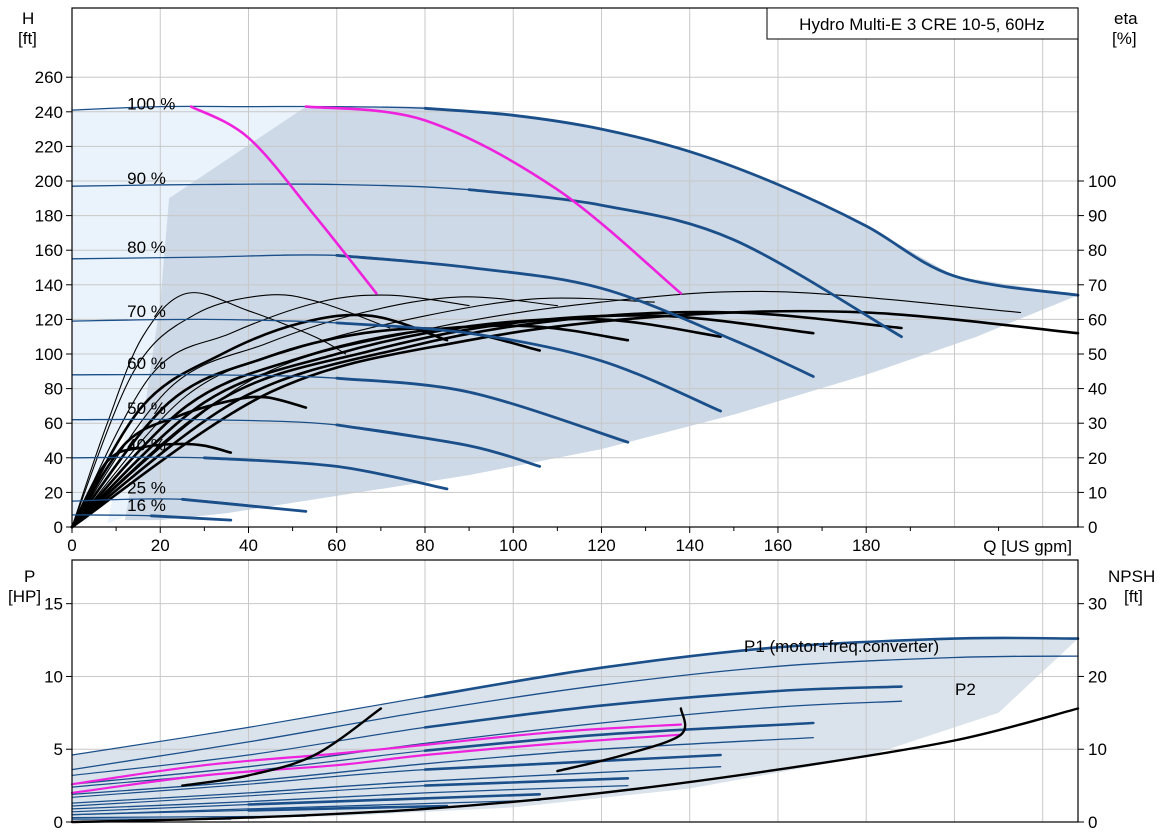 This screenshot has width=1169, height=834. Describe the element at coordinates (1097, 423) in the screenshot. I see `top-right-tick-label: 30` at that location.